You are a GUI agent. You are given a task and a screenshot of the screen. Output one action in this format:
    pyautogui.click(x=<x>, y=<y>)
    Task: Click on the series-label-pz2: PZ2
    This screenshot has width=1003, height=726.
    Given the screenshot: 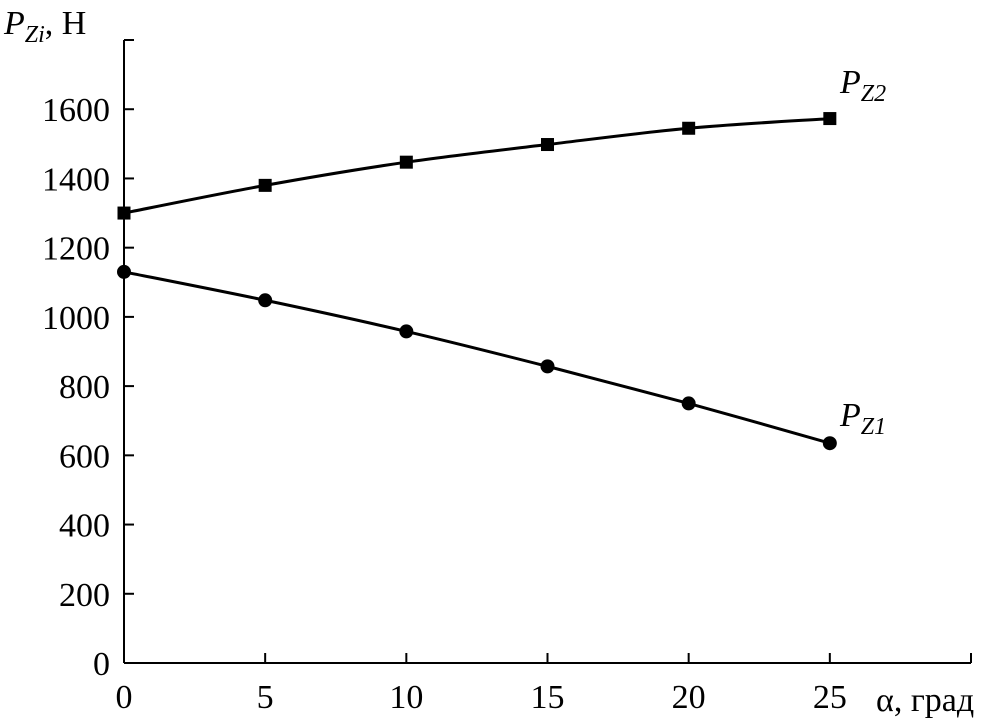 What is the action you would take?
    pyautogui.click(x=862, y=85)
    